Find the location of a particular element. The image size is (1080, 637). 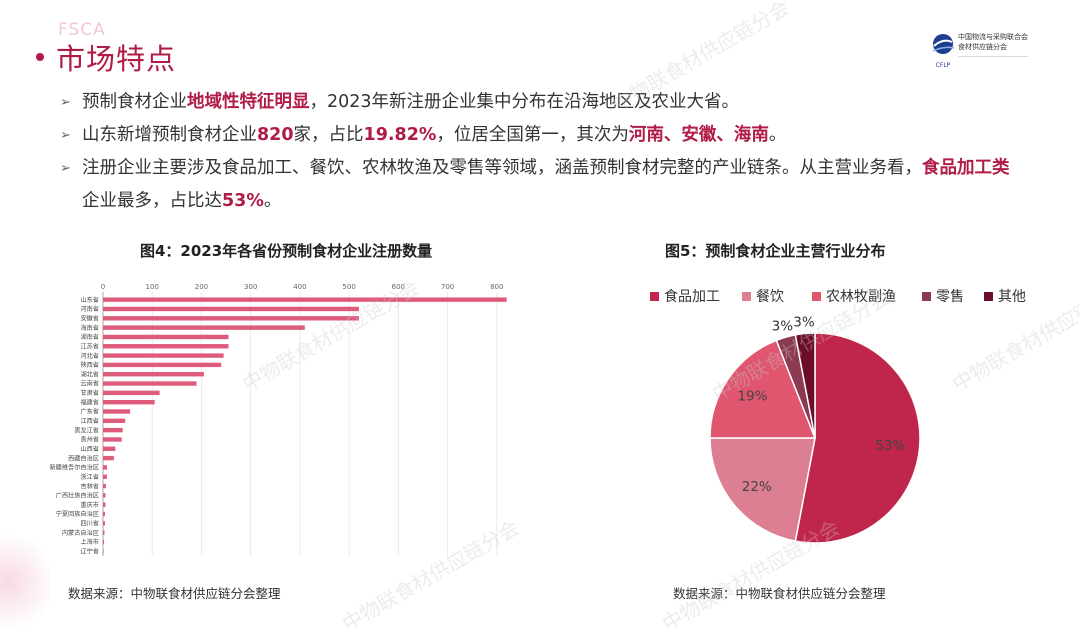

x-tick-label: 200 is located at coordinates (201, 287).